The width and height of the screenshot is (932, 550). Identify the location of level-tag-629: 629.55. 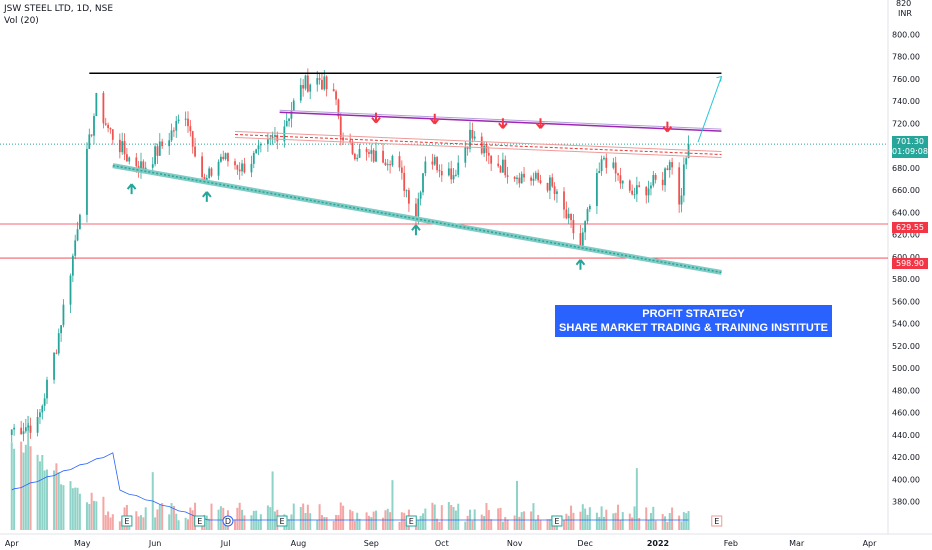
(910, 227).